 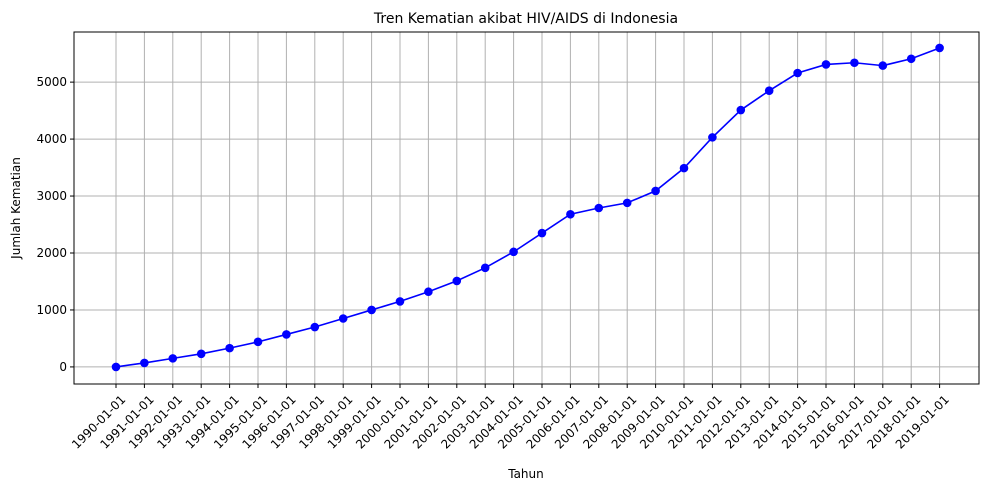 I want to click on y-tick-label: 4000, so click(x=51, y=139).